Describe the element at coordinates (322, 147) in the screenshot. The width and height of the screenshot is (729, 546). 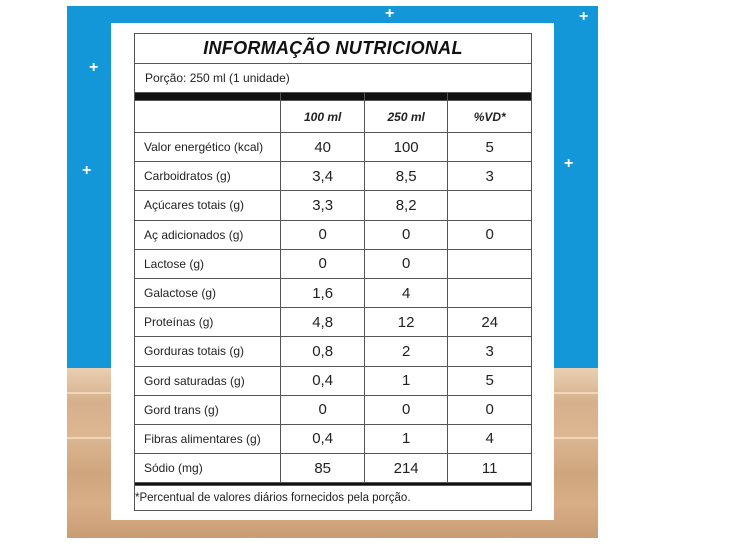
I see `value-per-100ml: 40` at that location.